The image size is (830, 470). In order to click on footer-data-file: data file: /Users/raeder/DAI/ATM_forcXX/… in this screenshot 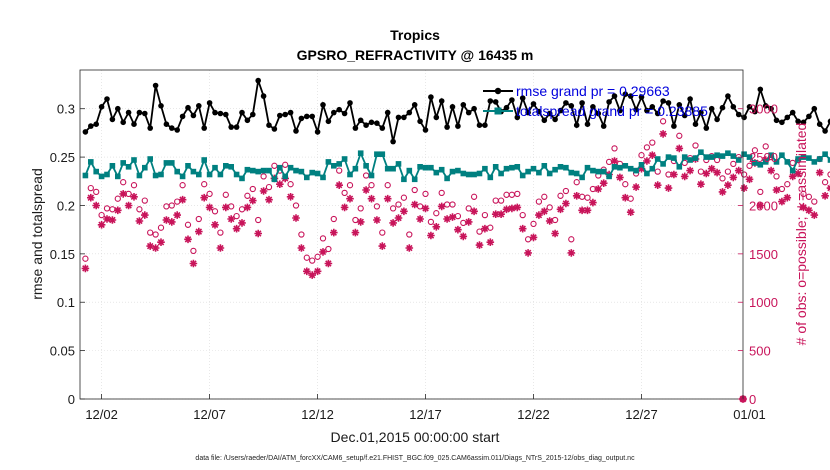, I will do `click(415, 458)`.